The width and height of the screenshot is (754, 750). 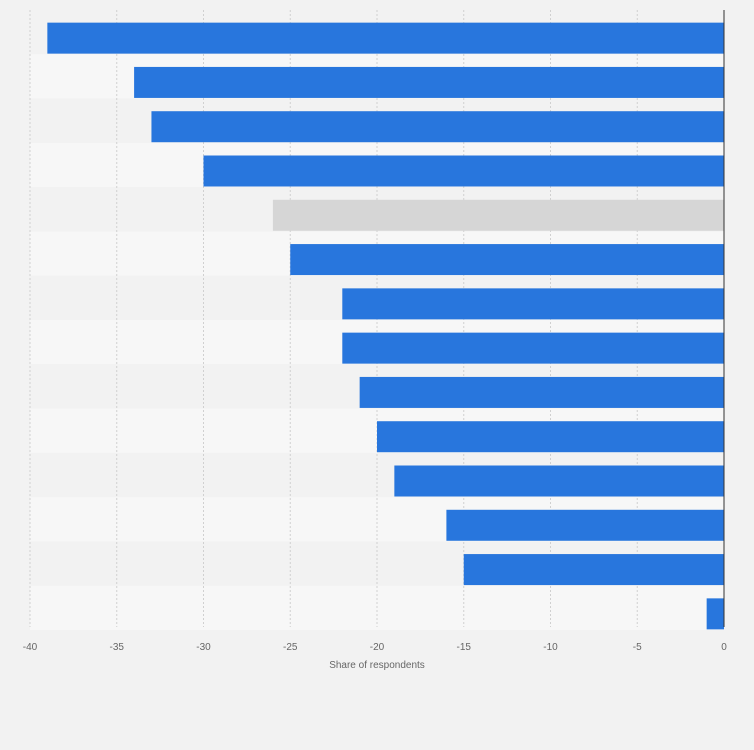 I want to click on x-tick-label: -10, so click(x=550, y=647).